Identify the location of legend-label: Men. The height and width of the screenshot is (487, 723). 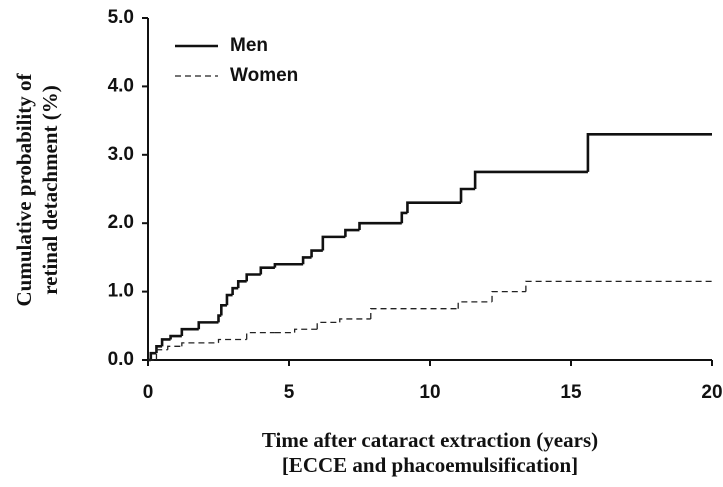
(249, 45).